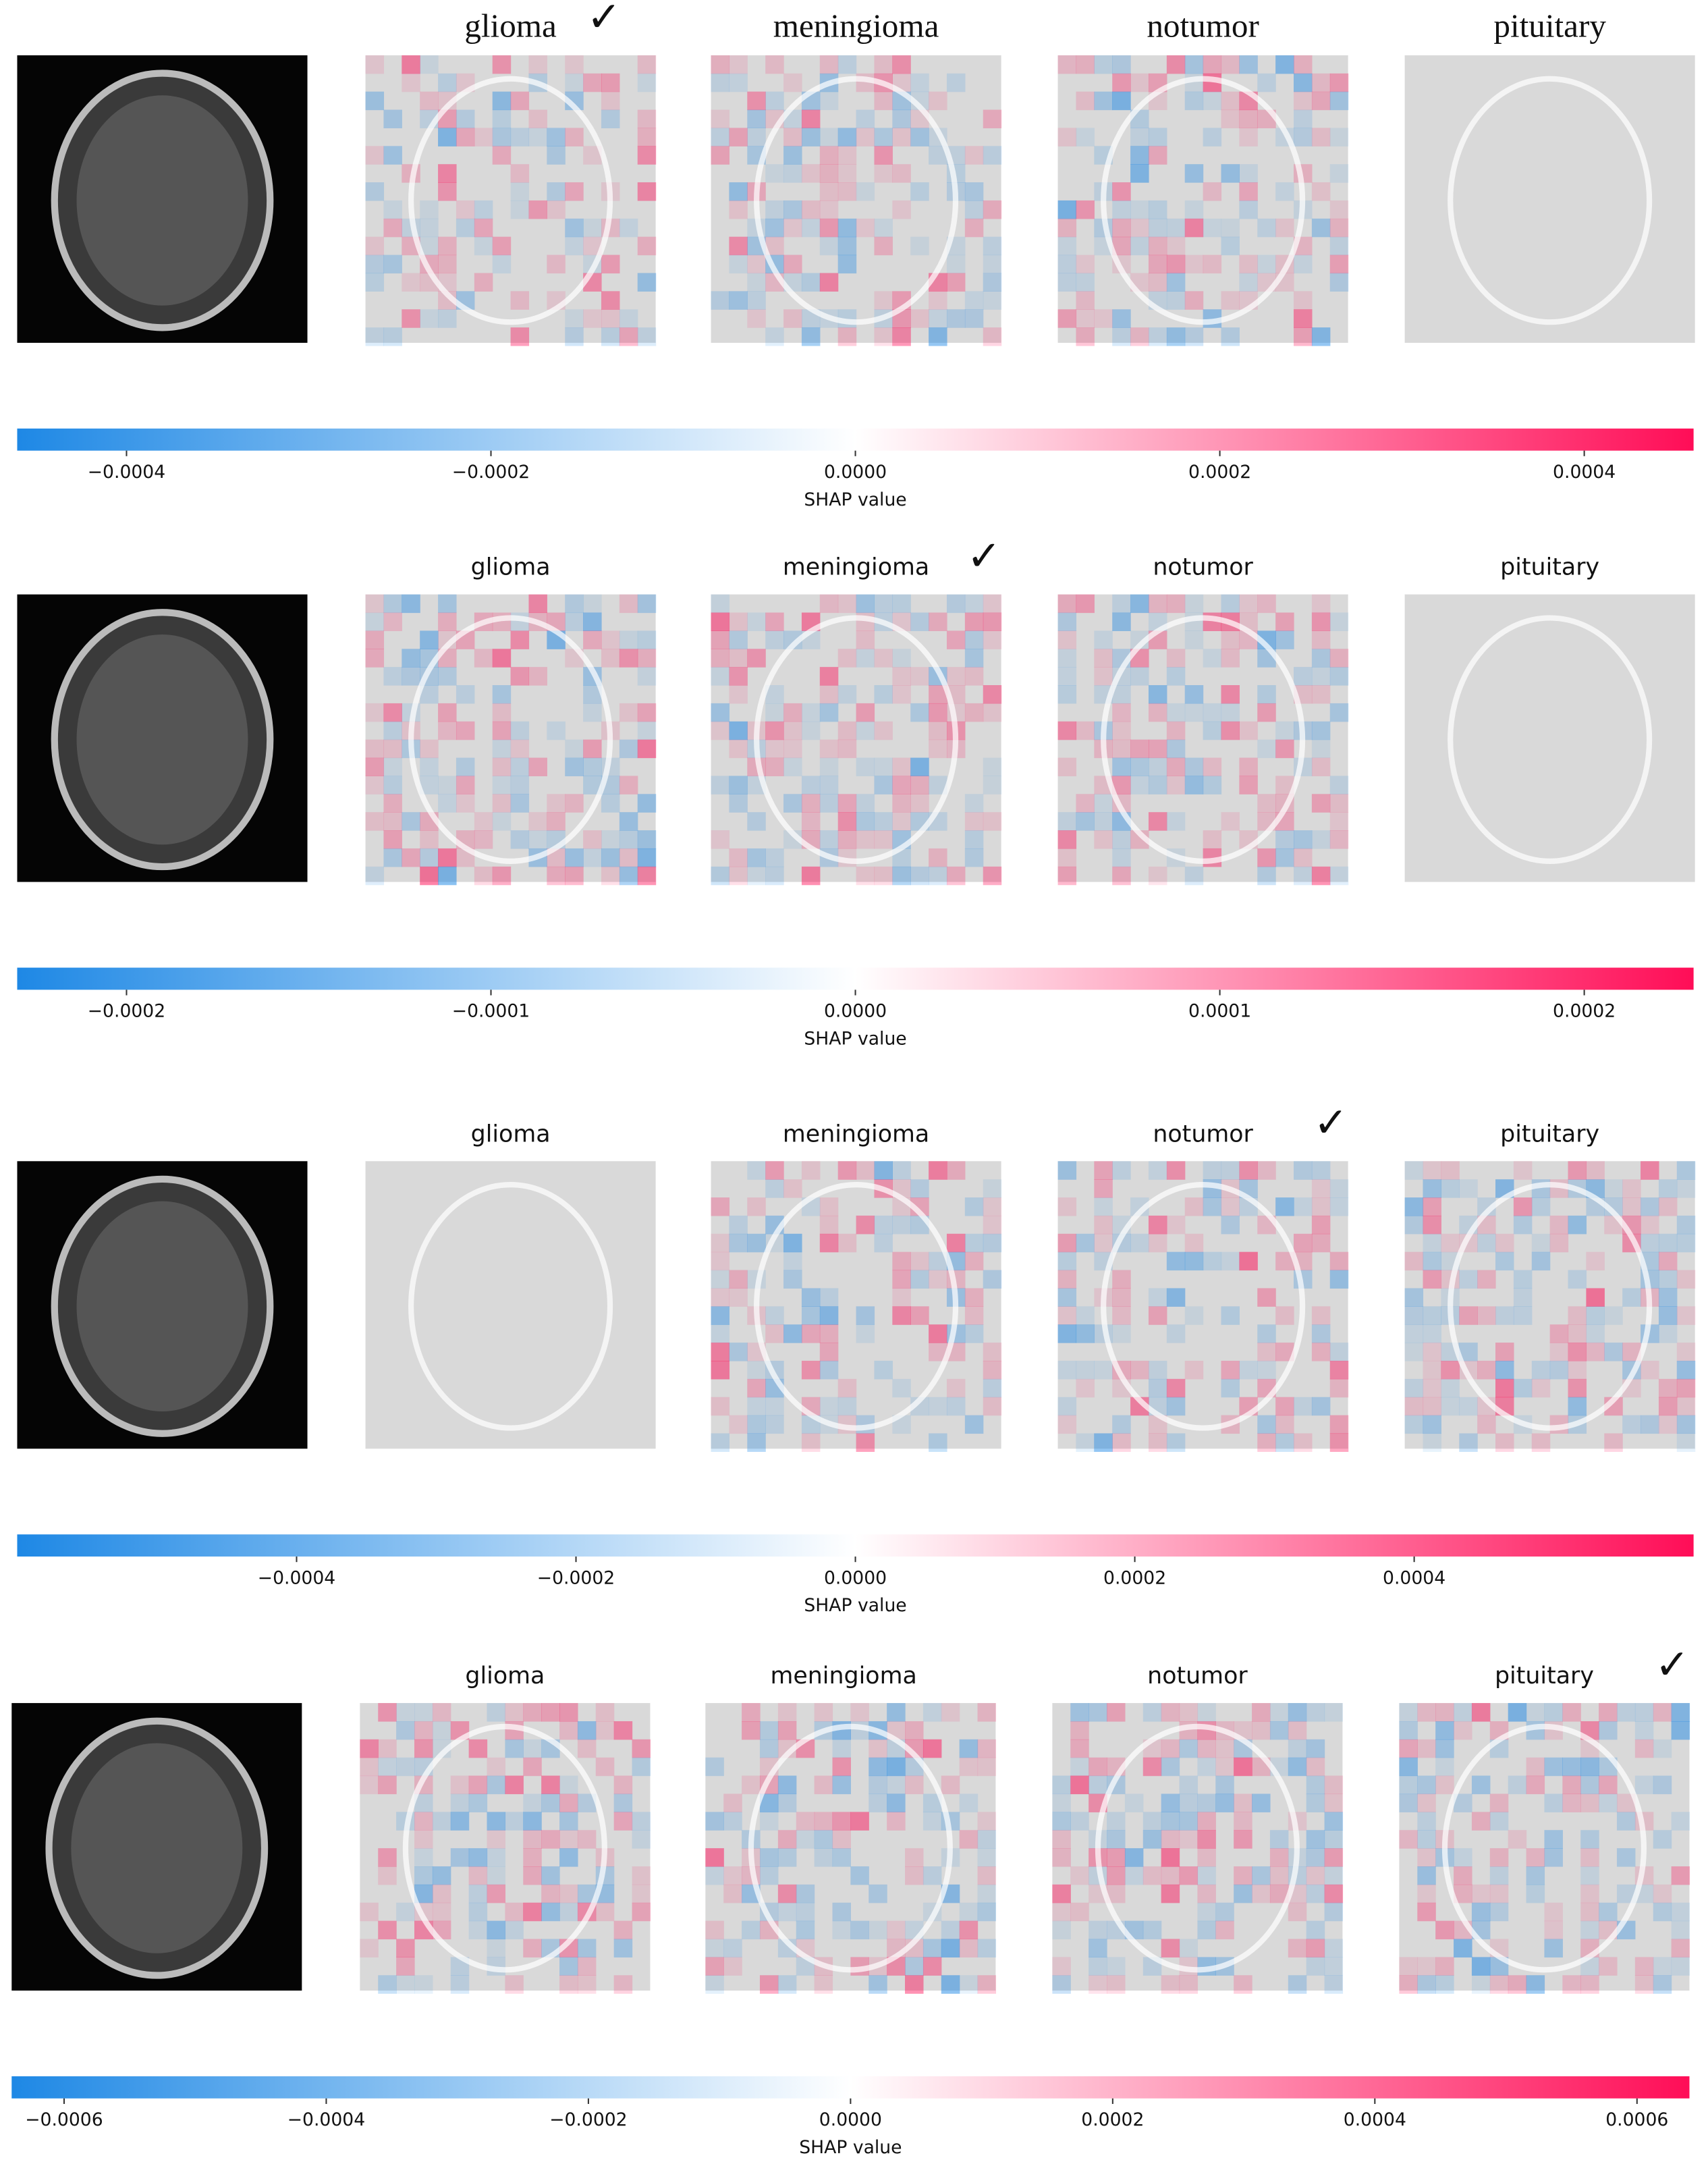 The height and width of the screenshot is (2162, 1708). I want to click on x-tick-label: 0.0000, so click(855, 1011).